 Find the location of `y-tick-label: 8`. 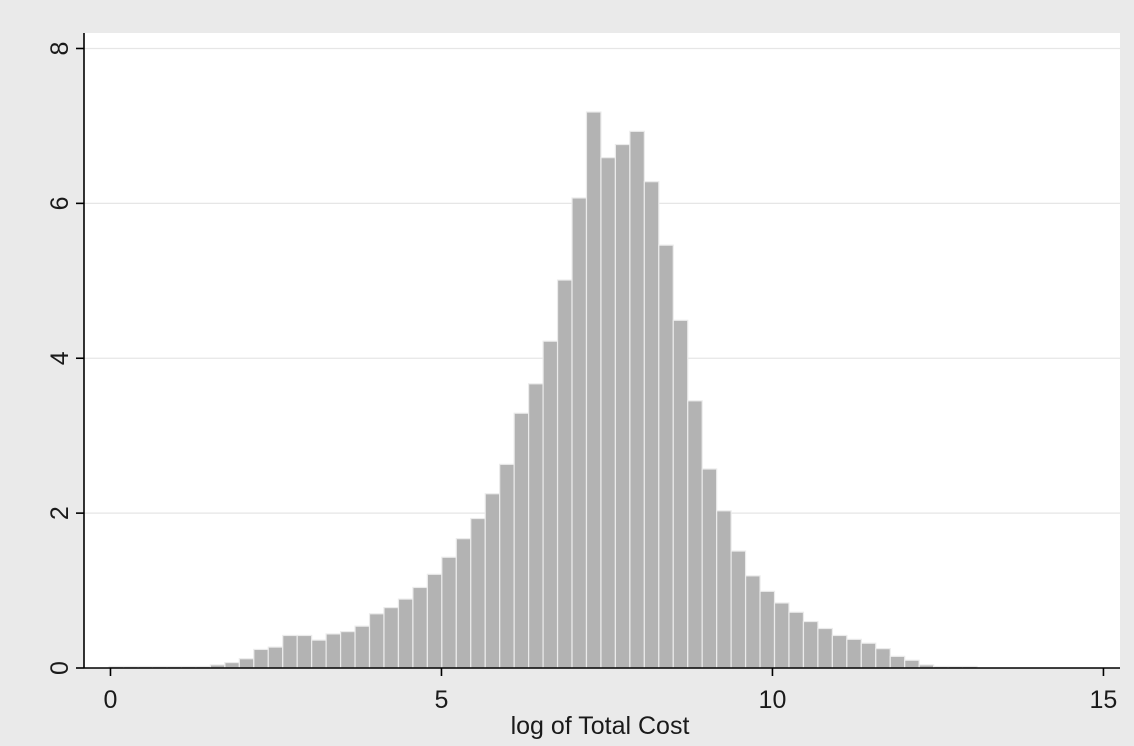

y-tick-label: 8 is located at coordinates (60, 49).